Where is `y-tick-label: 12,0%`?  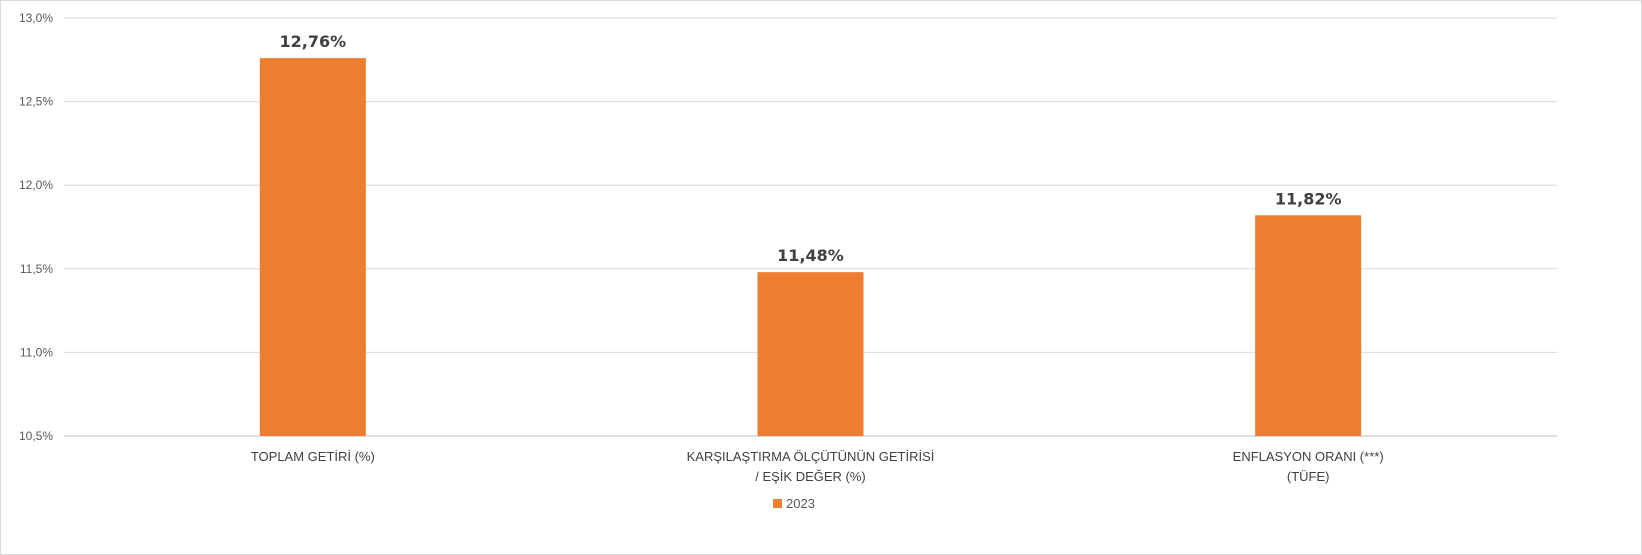 y-tick-label: 12,0% is located at coordinates (36, 185).